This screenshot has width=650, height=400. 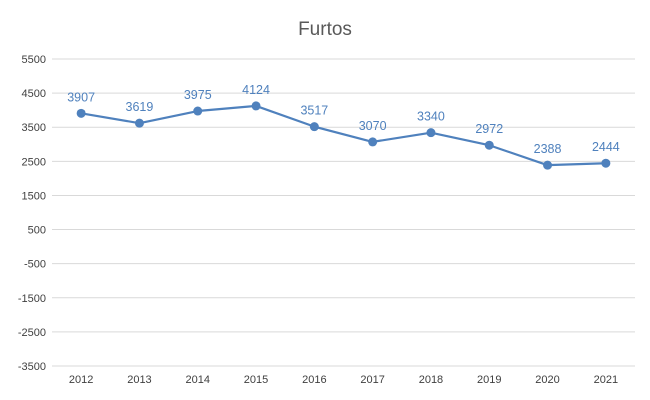 I want to click on y-tick-label: -500, so click(x=35, y=265).